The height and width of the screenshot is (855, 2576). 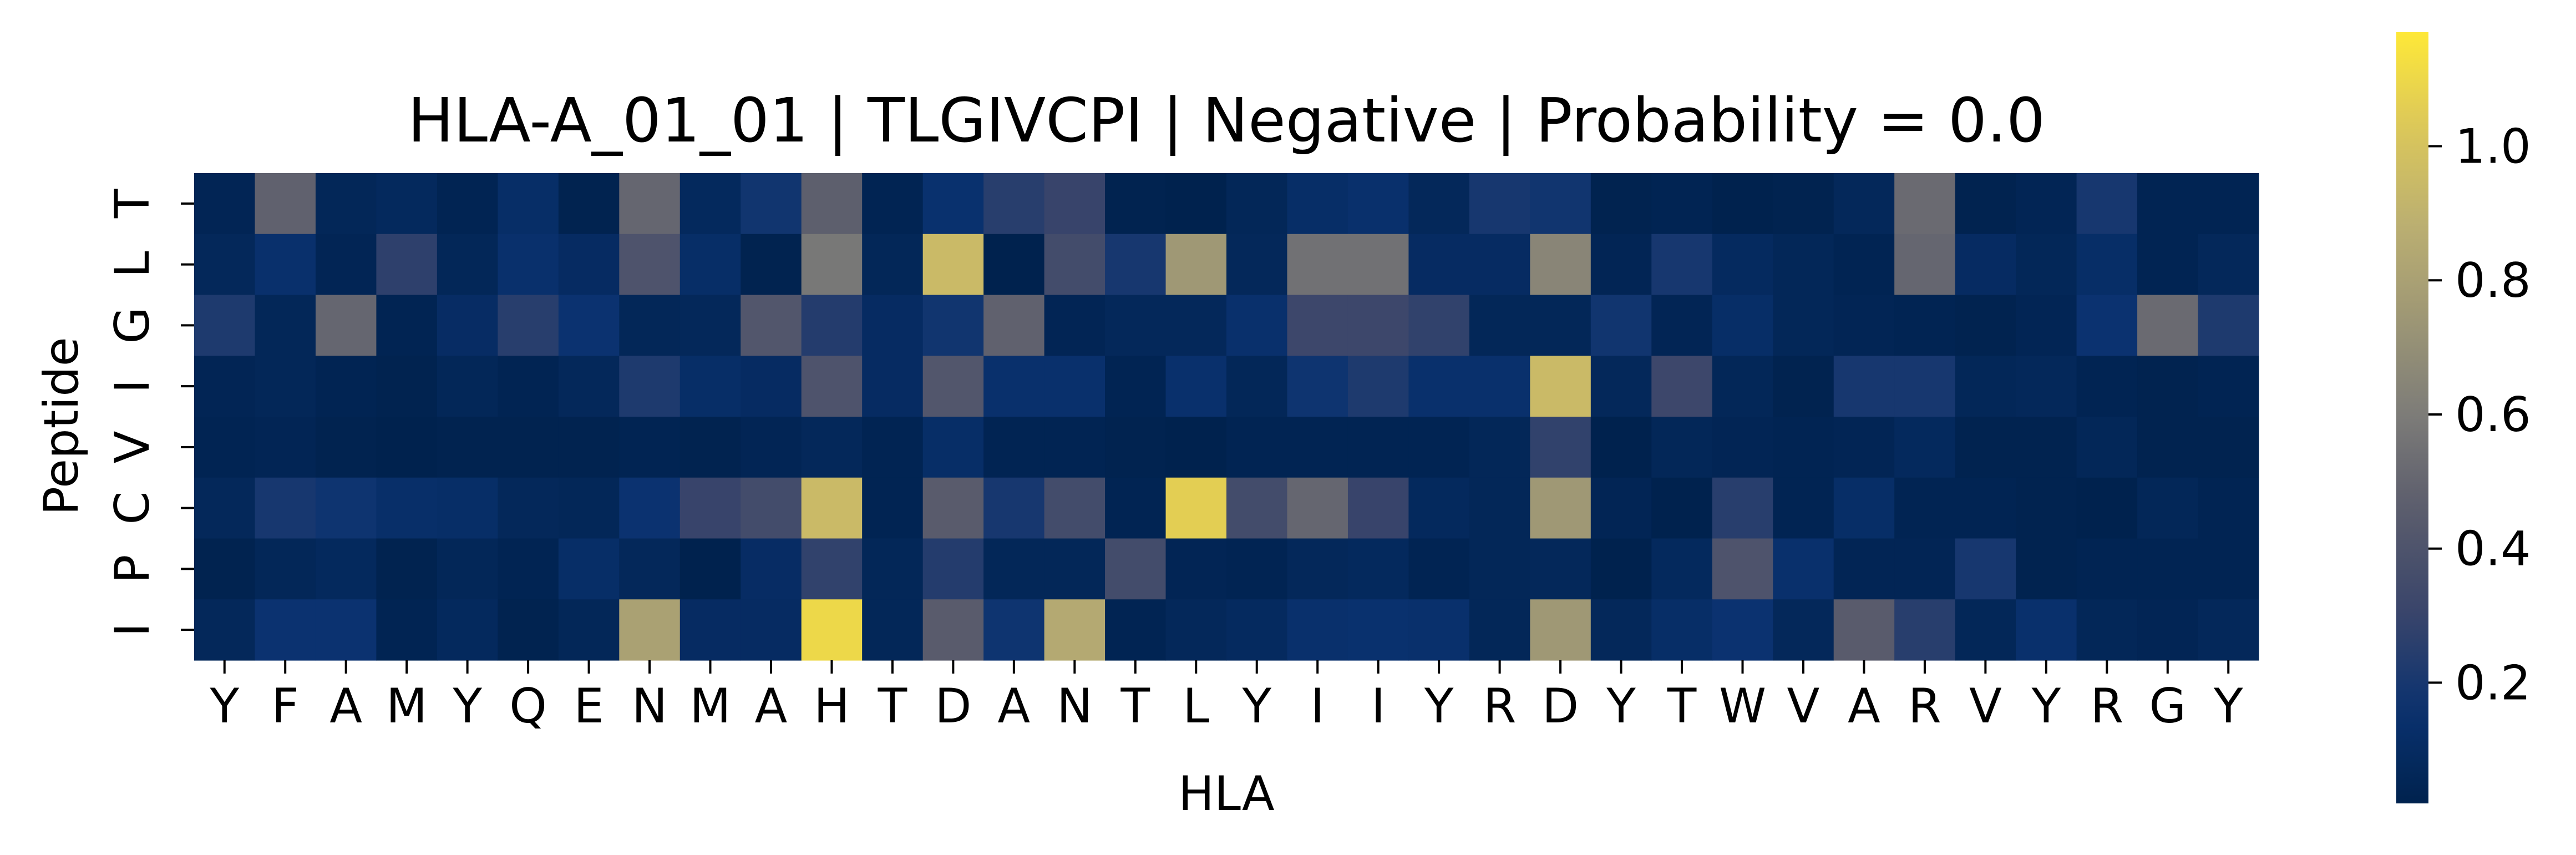 I want to click on x-tick-label: H, so click(x=832, y=706).